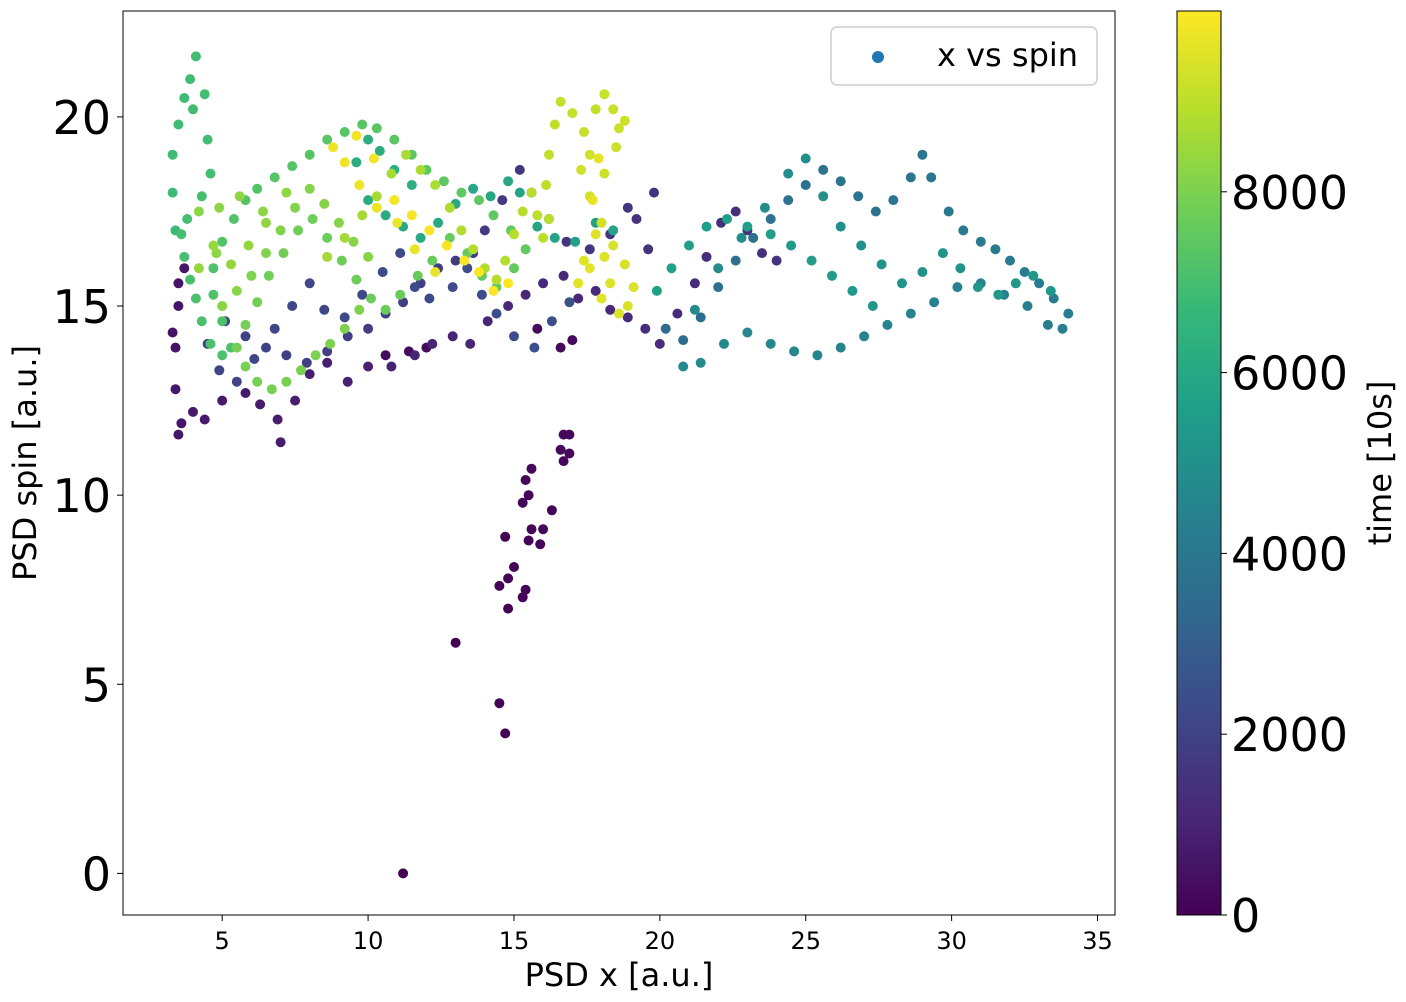 The image size is (1406, 1002). I want to click on legend-box, so click(964, 56).